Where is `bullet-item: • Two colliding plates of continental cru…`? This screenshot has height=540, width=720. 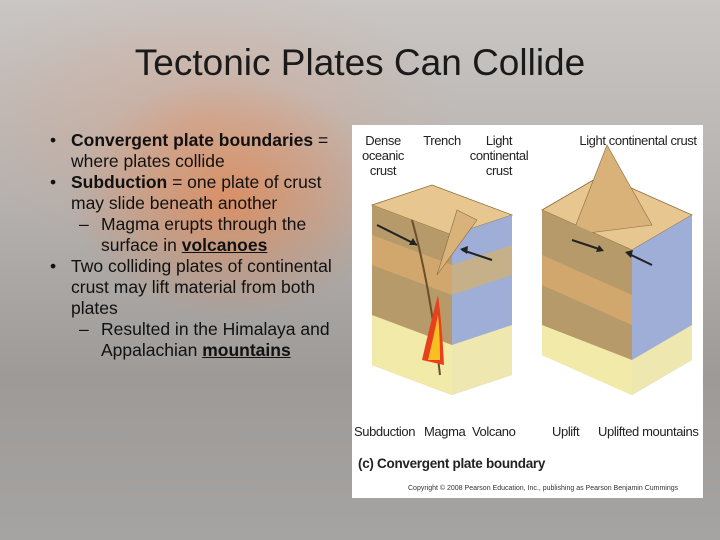 bullet-item: • Two colliding plates of continental cru… is located at coordinates (200, 287).